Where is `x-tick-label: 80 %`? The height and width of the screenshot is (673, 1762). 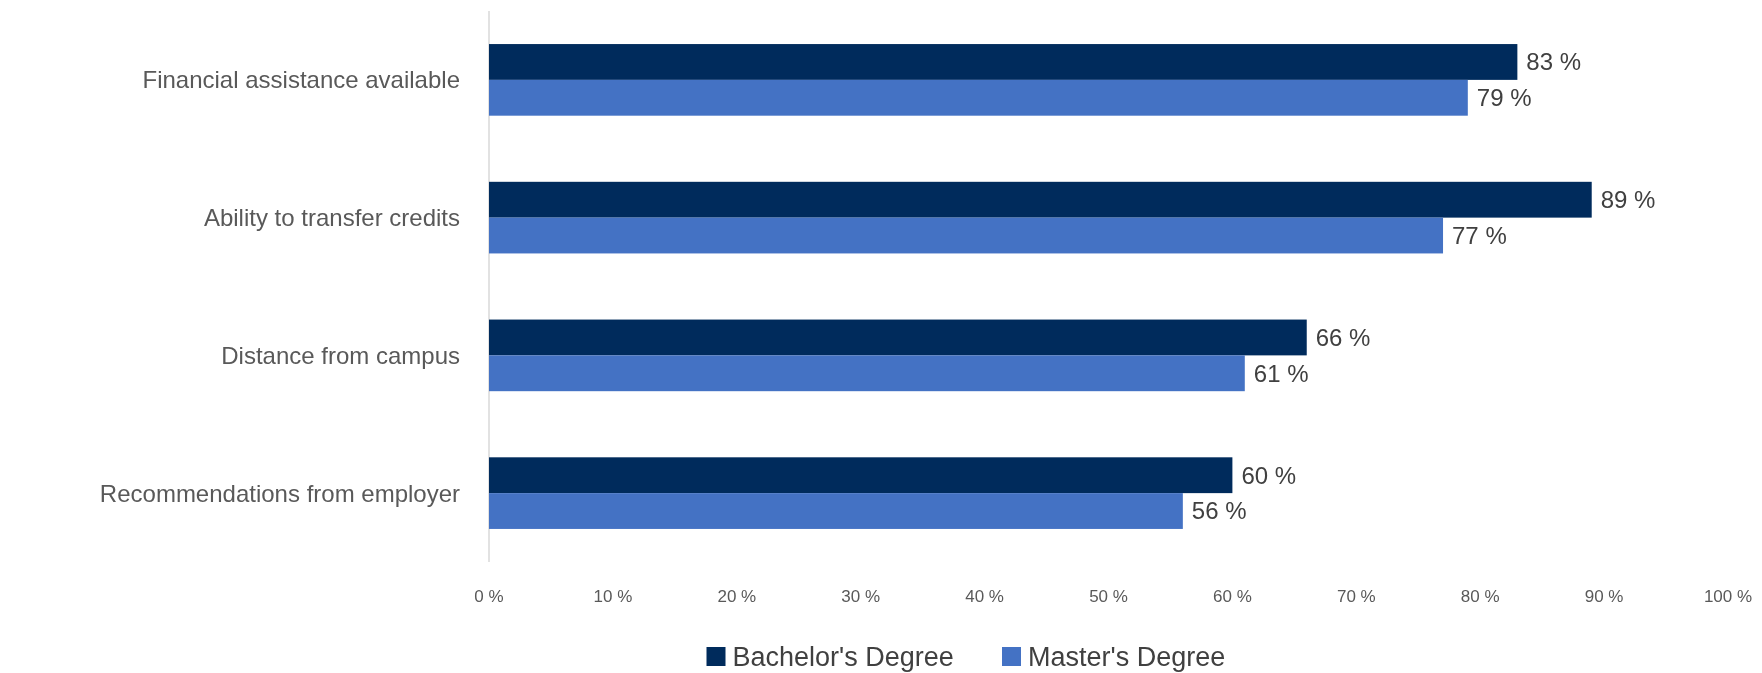
x-tick-label: 80 % is located at coordinates (1480, 596).